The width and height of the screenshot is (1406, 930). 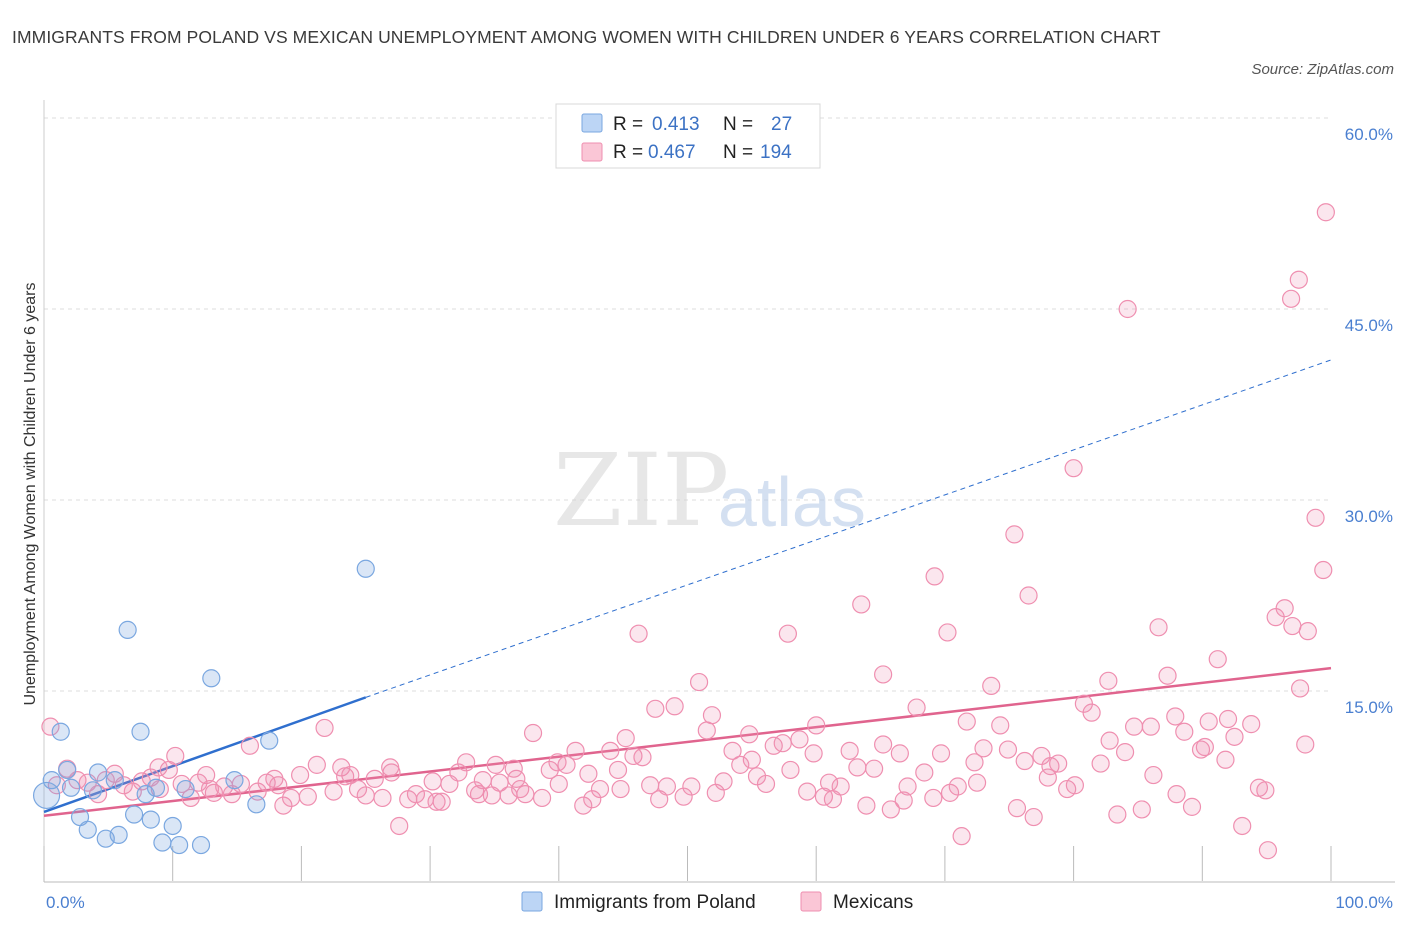 I want to click on legend-swatch-mexicans, so click(x=592, y=152).